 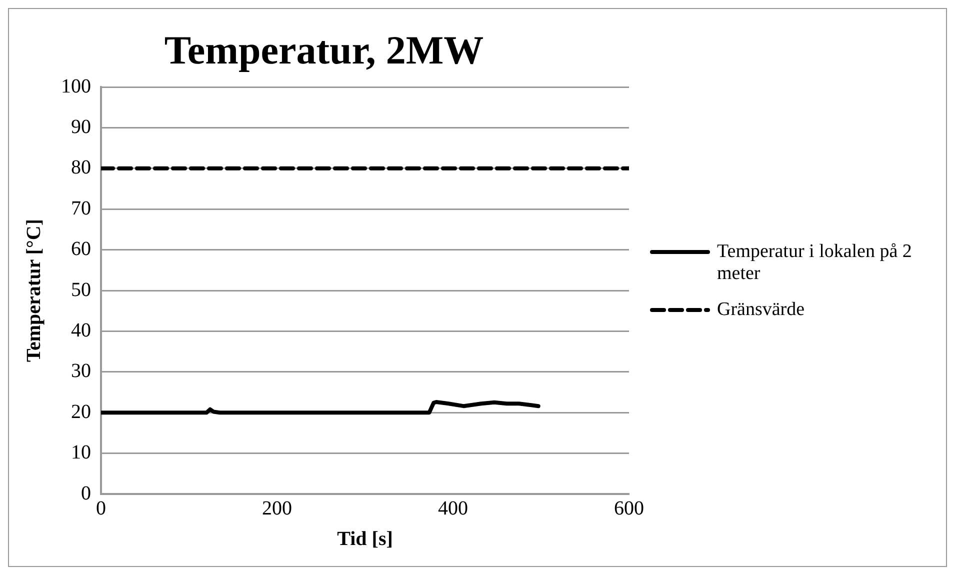 I want to click on y-tick-label: 10, so click(x=81, y=453).